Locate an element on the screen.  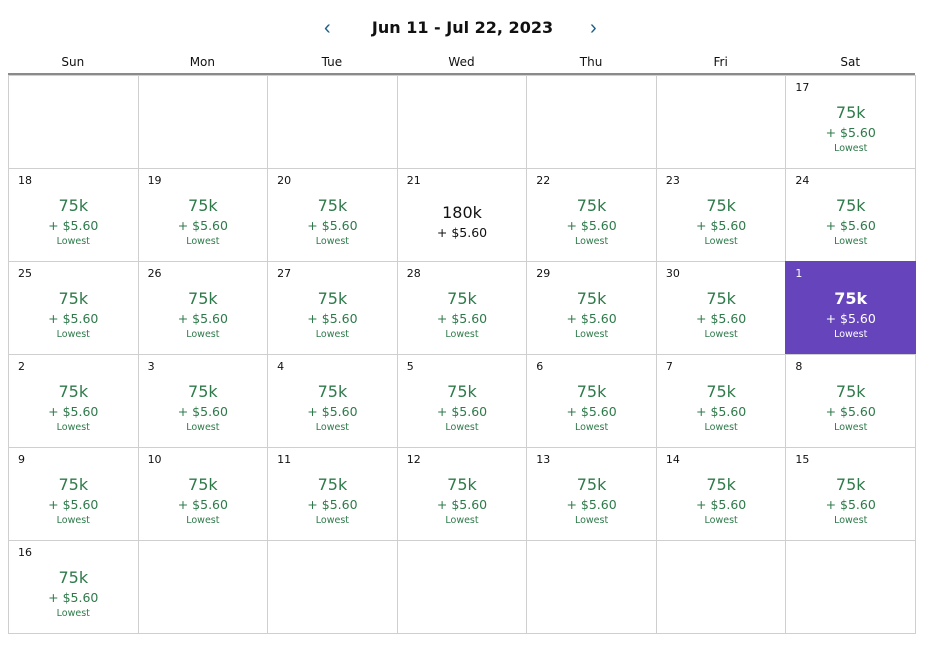
day-of-week-header: Sun Mon Tue Wed Thu Fri Sat is located at coordinates (461, 65).